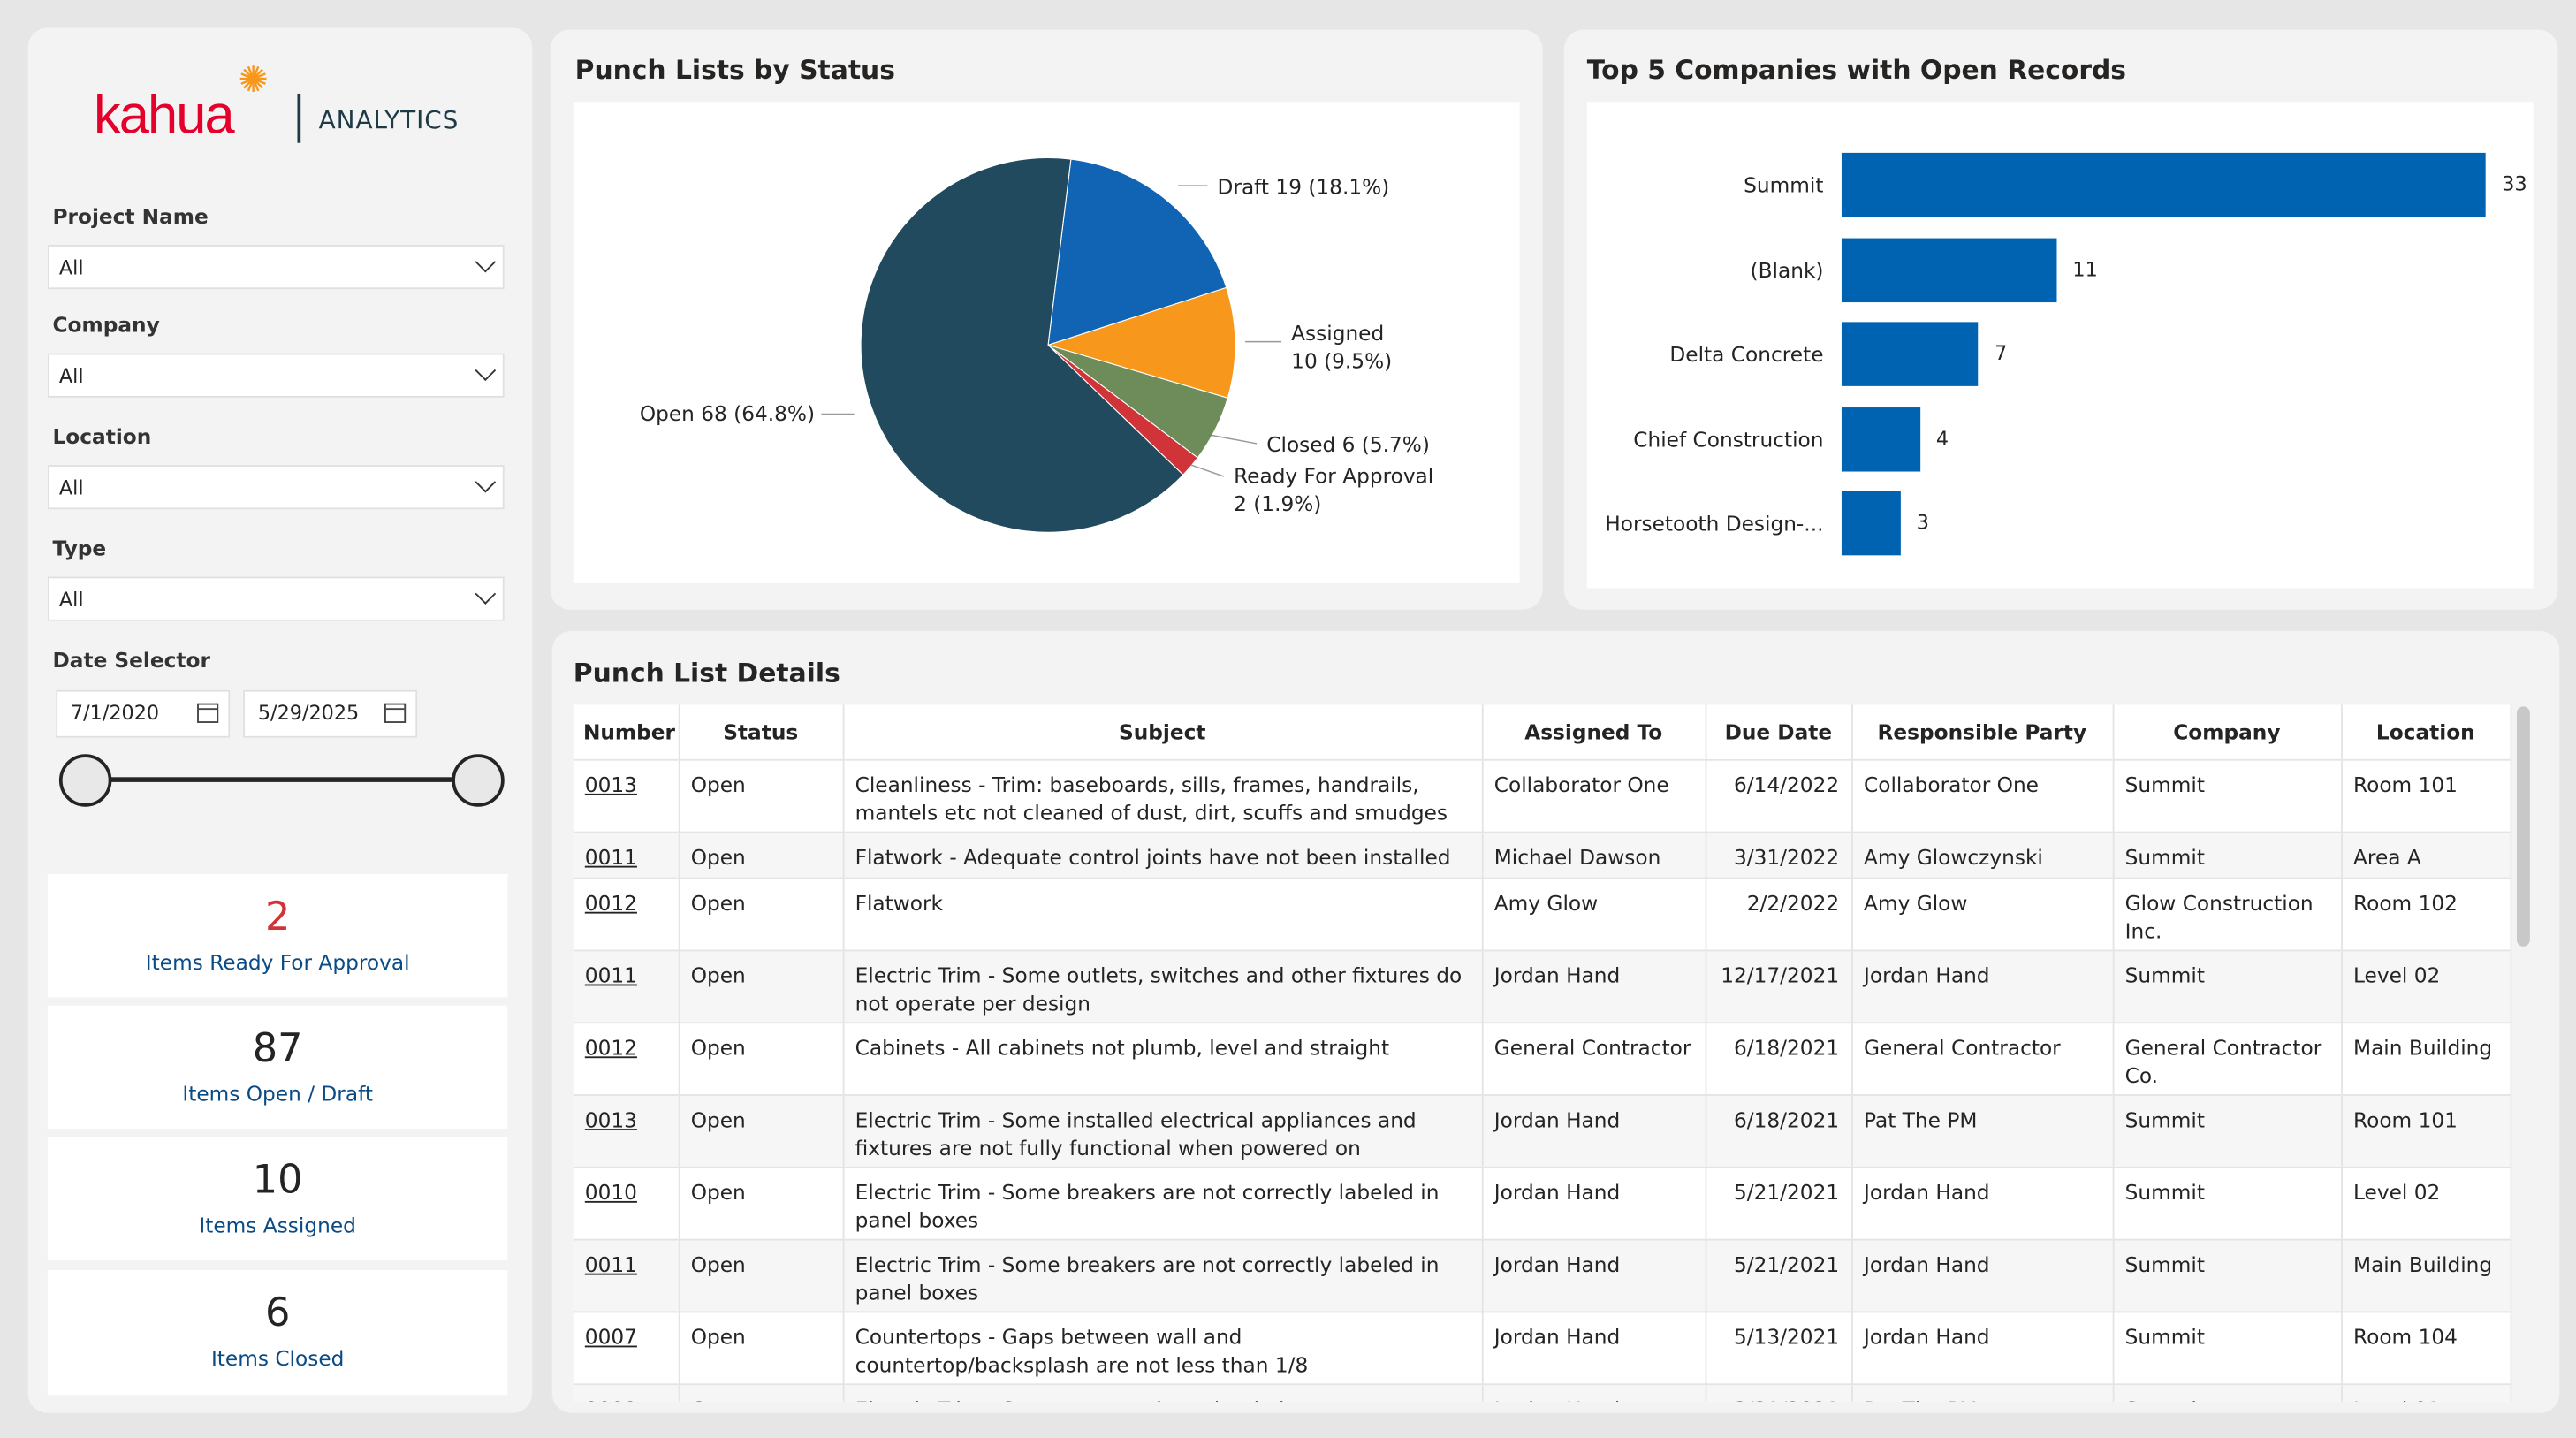 The height and width of the screenshot is (1438, 2576). What do you see at coordinates (610, 1192) in the screenshot?
I see `punch-number-link: 0010` at bounding box center [610, 1192].